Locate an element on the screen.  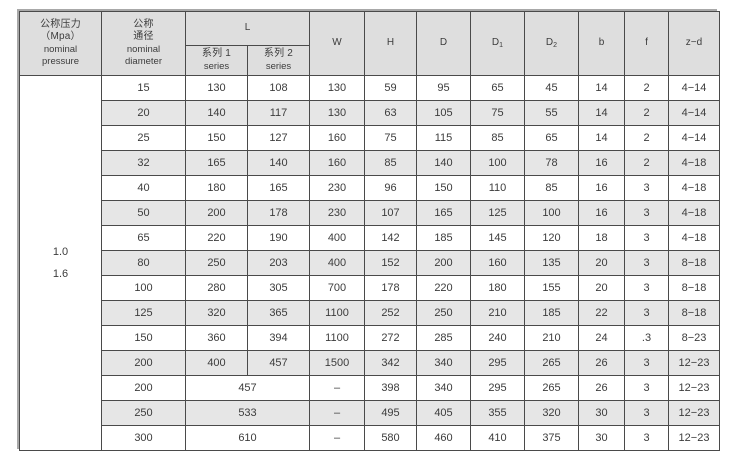
header-series1-cn: 系列 1 is located at coordinates (216, 54).